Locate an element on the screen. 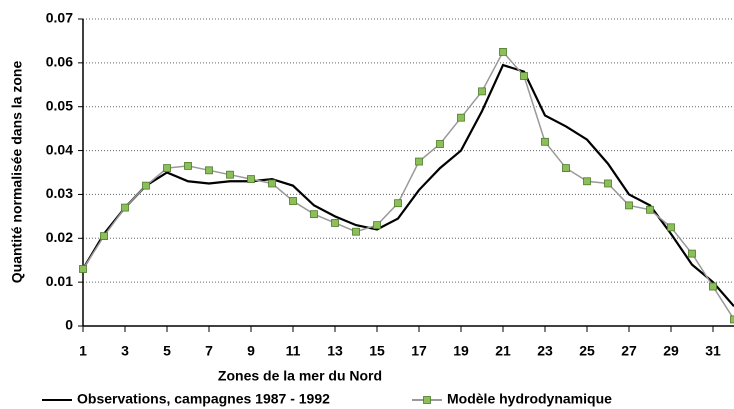  x-tick-label: 29 is located at coordinates (671, 351).